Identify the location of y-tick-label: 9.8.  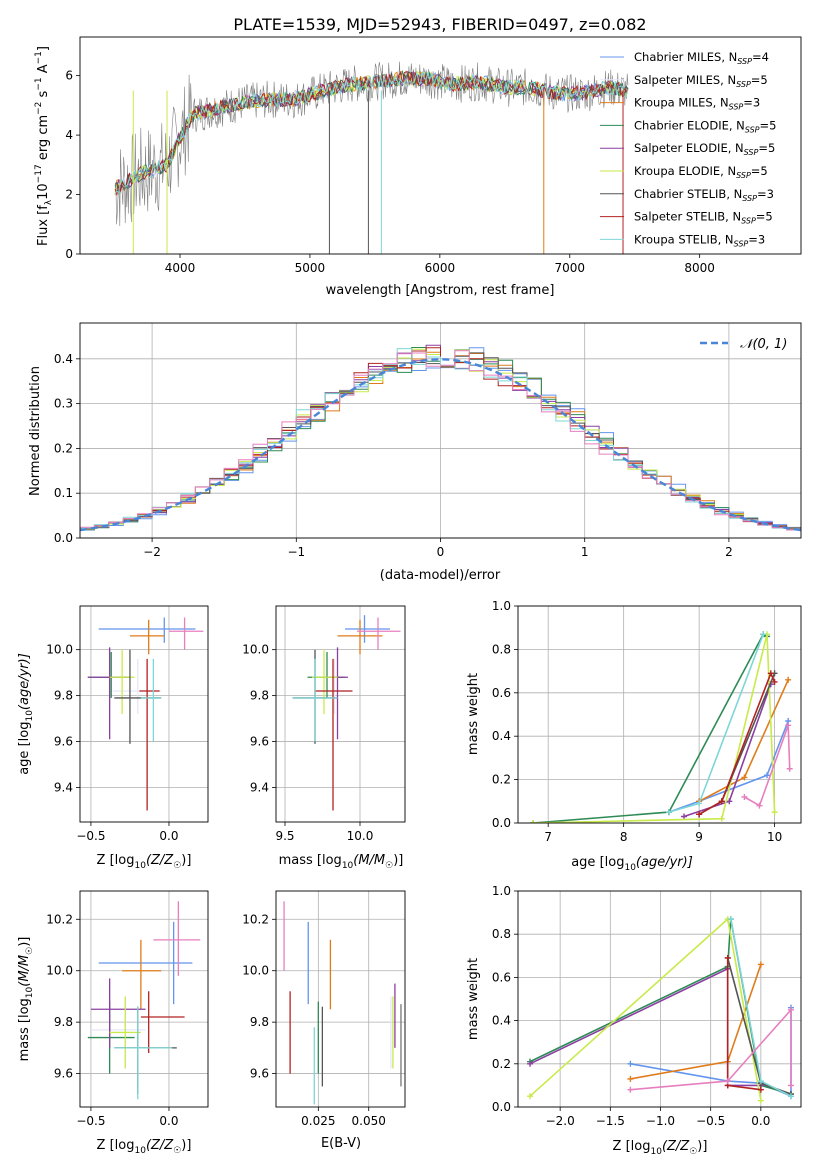
(259, 696).